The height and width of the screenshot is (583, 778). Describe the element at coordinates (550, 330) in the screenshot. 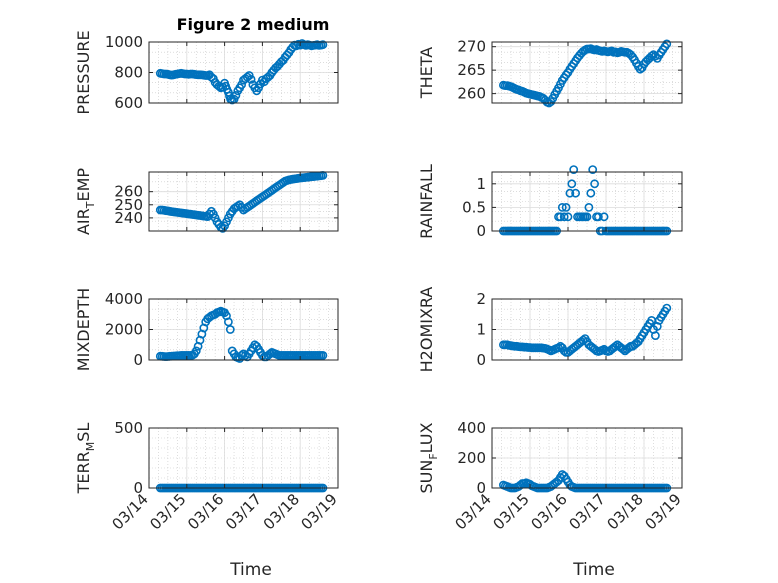

I see `subplot-h2omixra: 0 1 2 H2OMIXRA` at that location.